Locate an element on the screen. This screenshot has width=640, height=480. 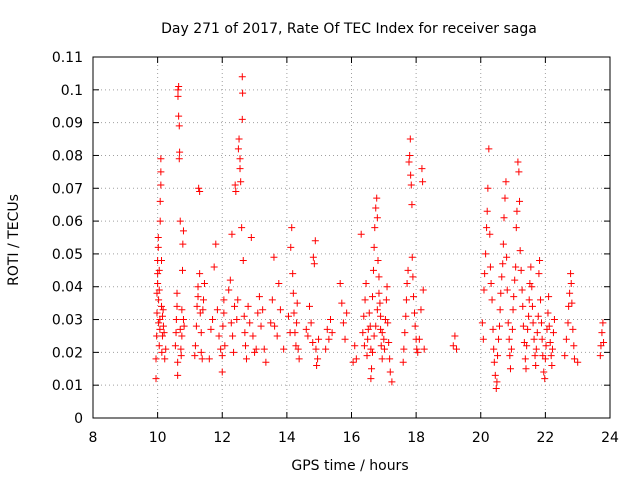
y-tick-label: 0.09 is located at coordinates (67, 124).